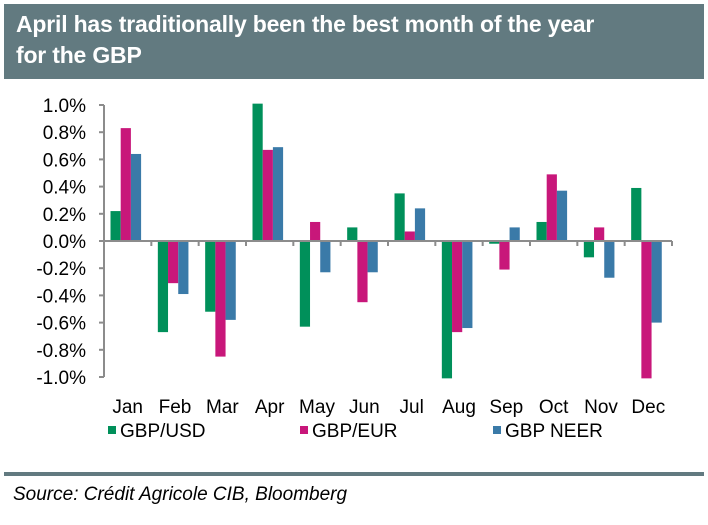 This screenshot has width=708, height=525. What do you see at coordinates (601, 407) in the screenshot?
I see `x-tick-label: Nov` at bounding box center [601, 407].